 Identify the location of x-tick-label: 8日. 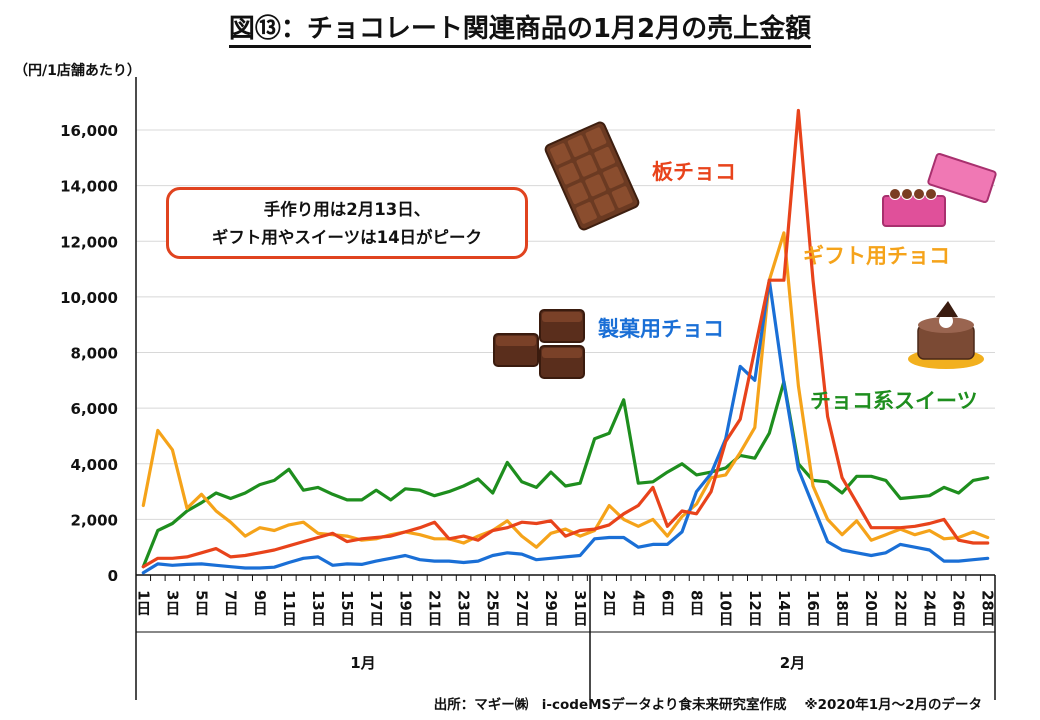
(697, 603).